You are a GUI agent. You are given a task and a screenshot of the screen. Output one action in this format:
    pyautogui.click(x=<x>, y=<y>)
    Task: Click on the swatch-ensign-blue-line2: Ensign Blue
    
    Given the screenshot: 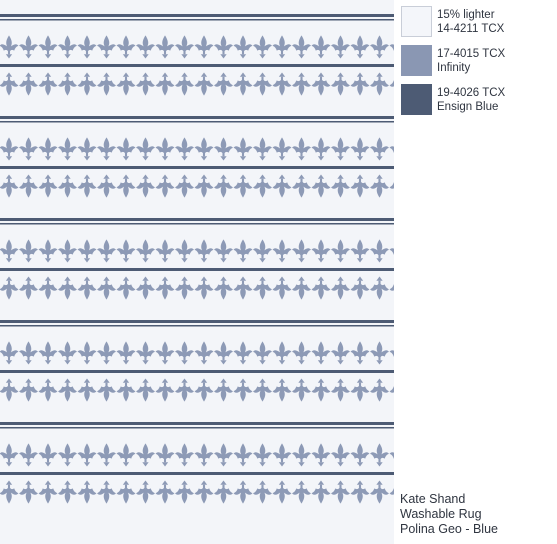 What is the action you would take?
    pyautogui.click(x=468, y=107)
    